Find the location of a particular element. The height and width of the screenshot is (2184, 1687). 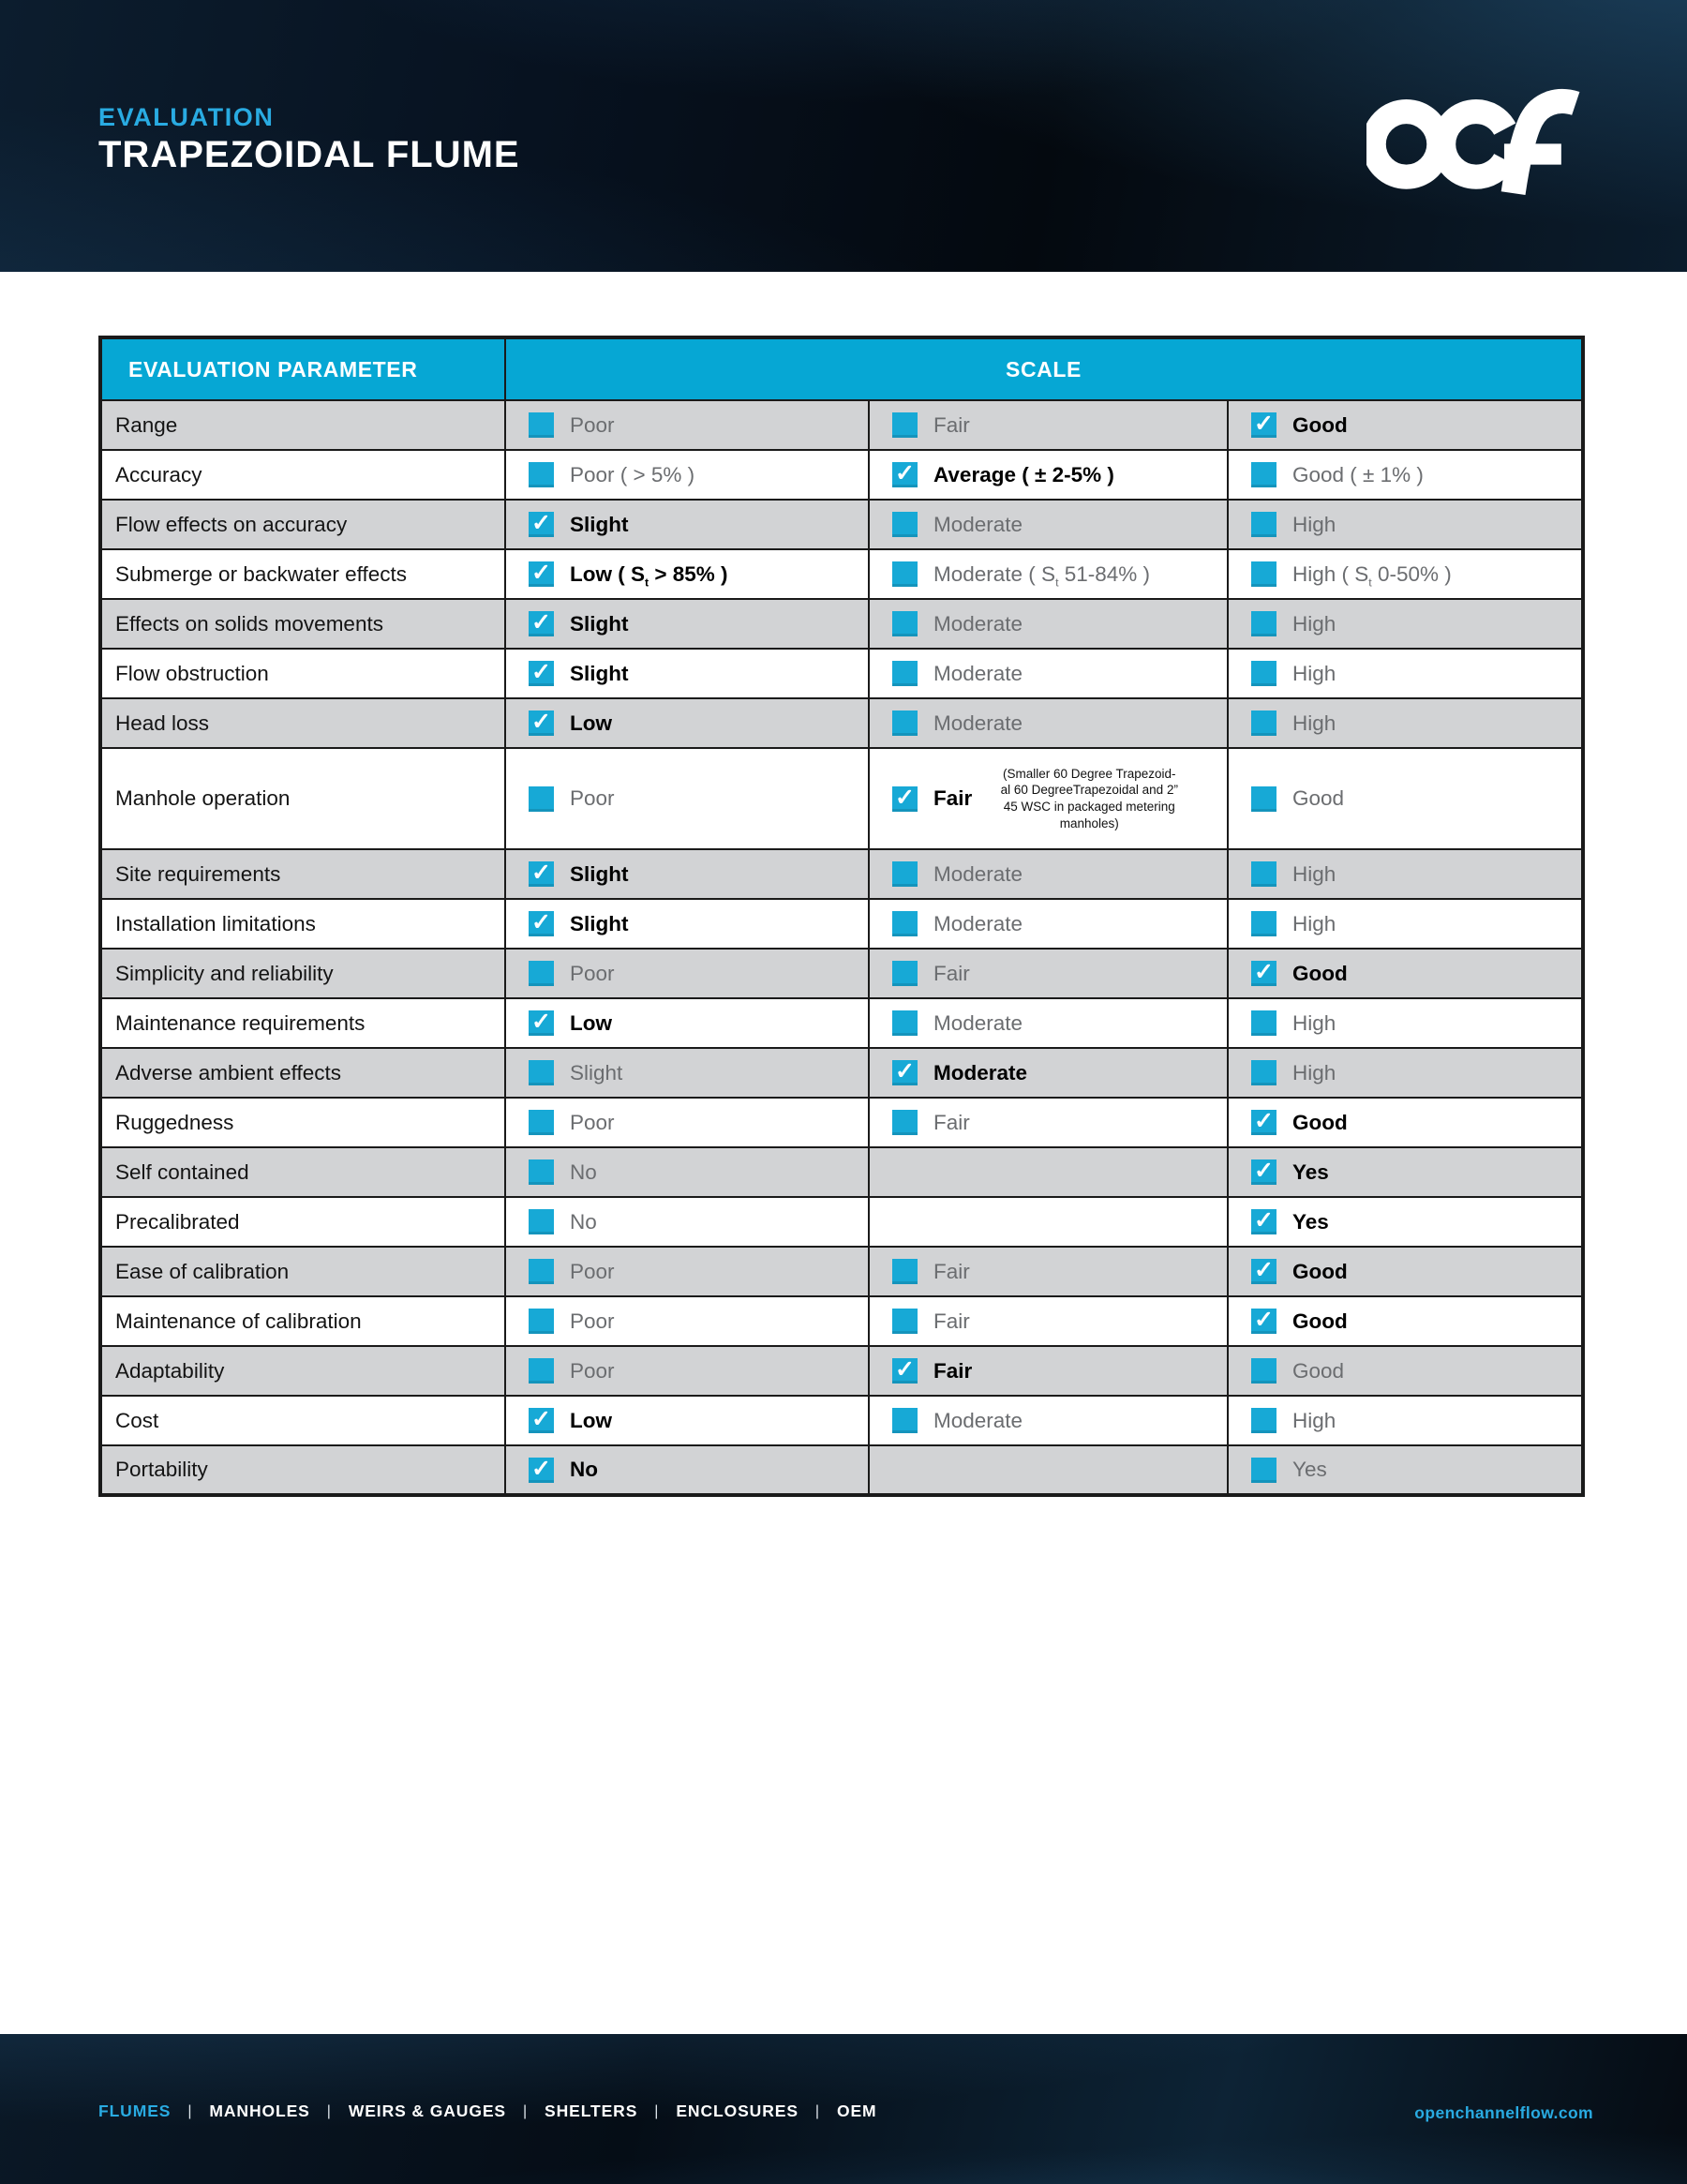

website-link: openchannelflow.com is located at coordinates (1503, 2112).